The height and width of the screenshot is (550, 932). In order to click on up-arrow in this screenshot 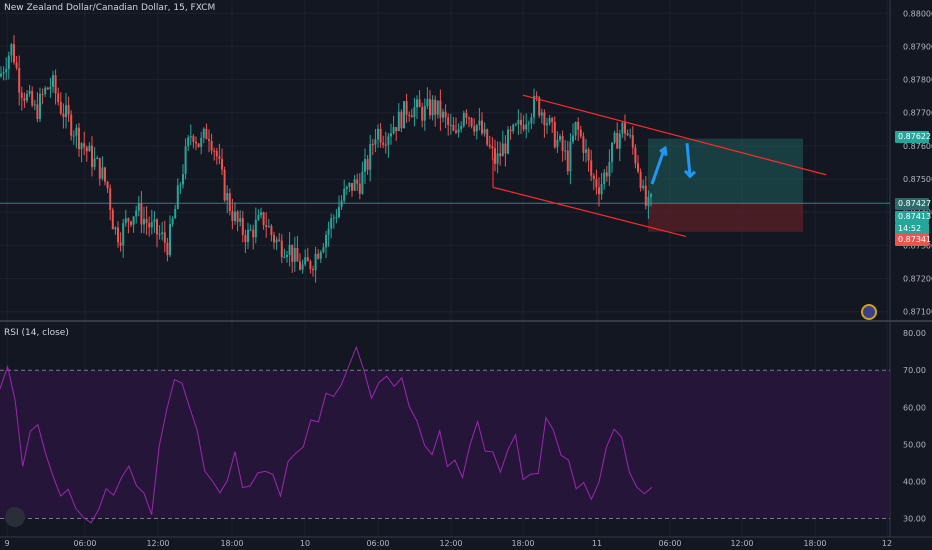, I will do `click(658, 167)`.